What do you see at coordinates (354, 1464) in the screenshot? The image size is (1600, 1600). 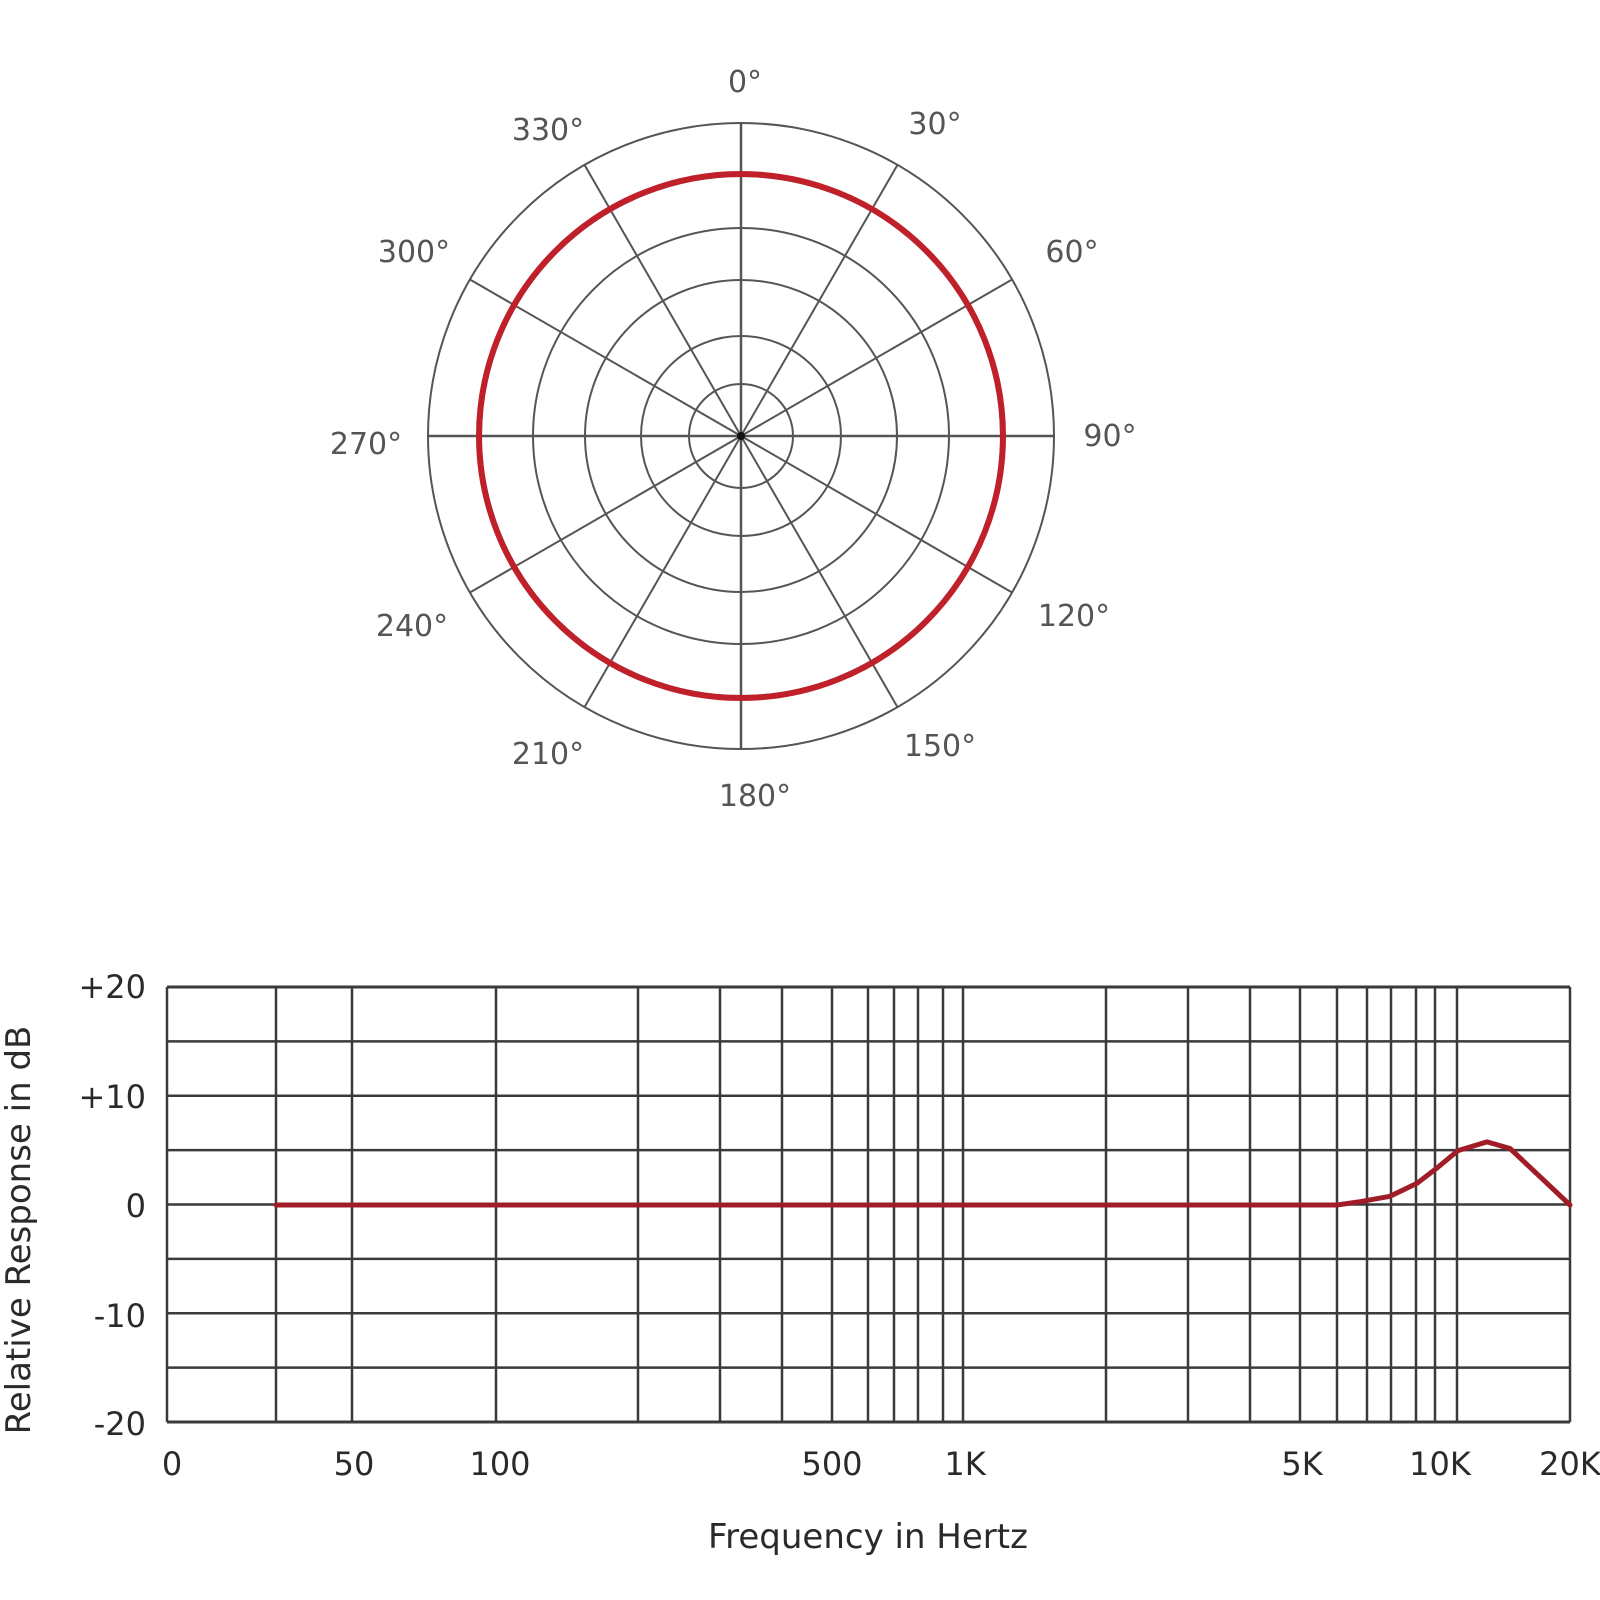 I see `x-tick-label: 50` at bounding box center [354, 1464].